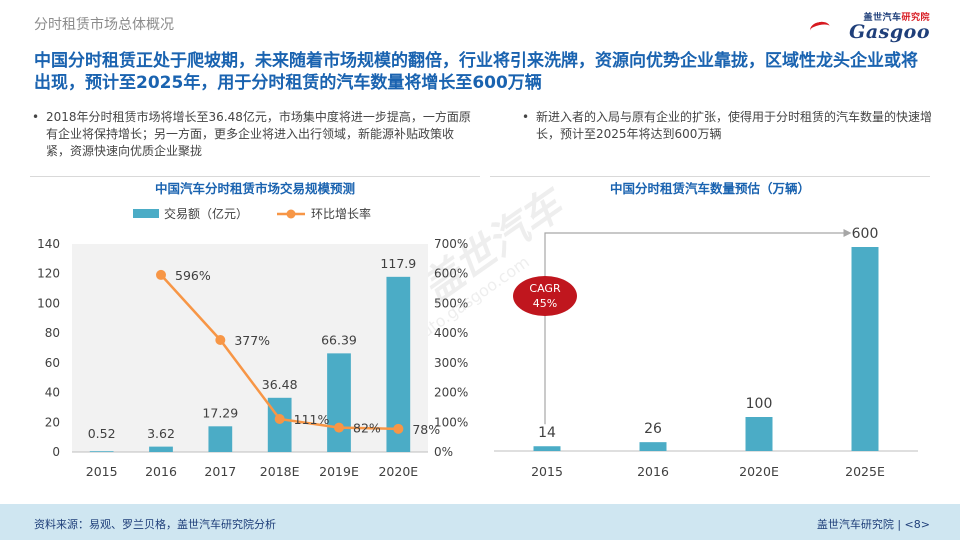 The image size is (960, 540). I want to click on y-tick-label: 20, so click(52, 422).